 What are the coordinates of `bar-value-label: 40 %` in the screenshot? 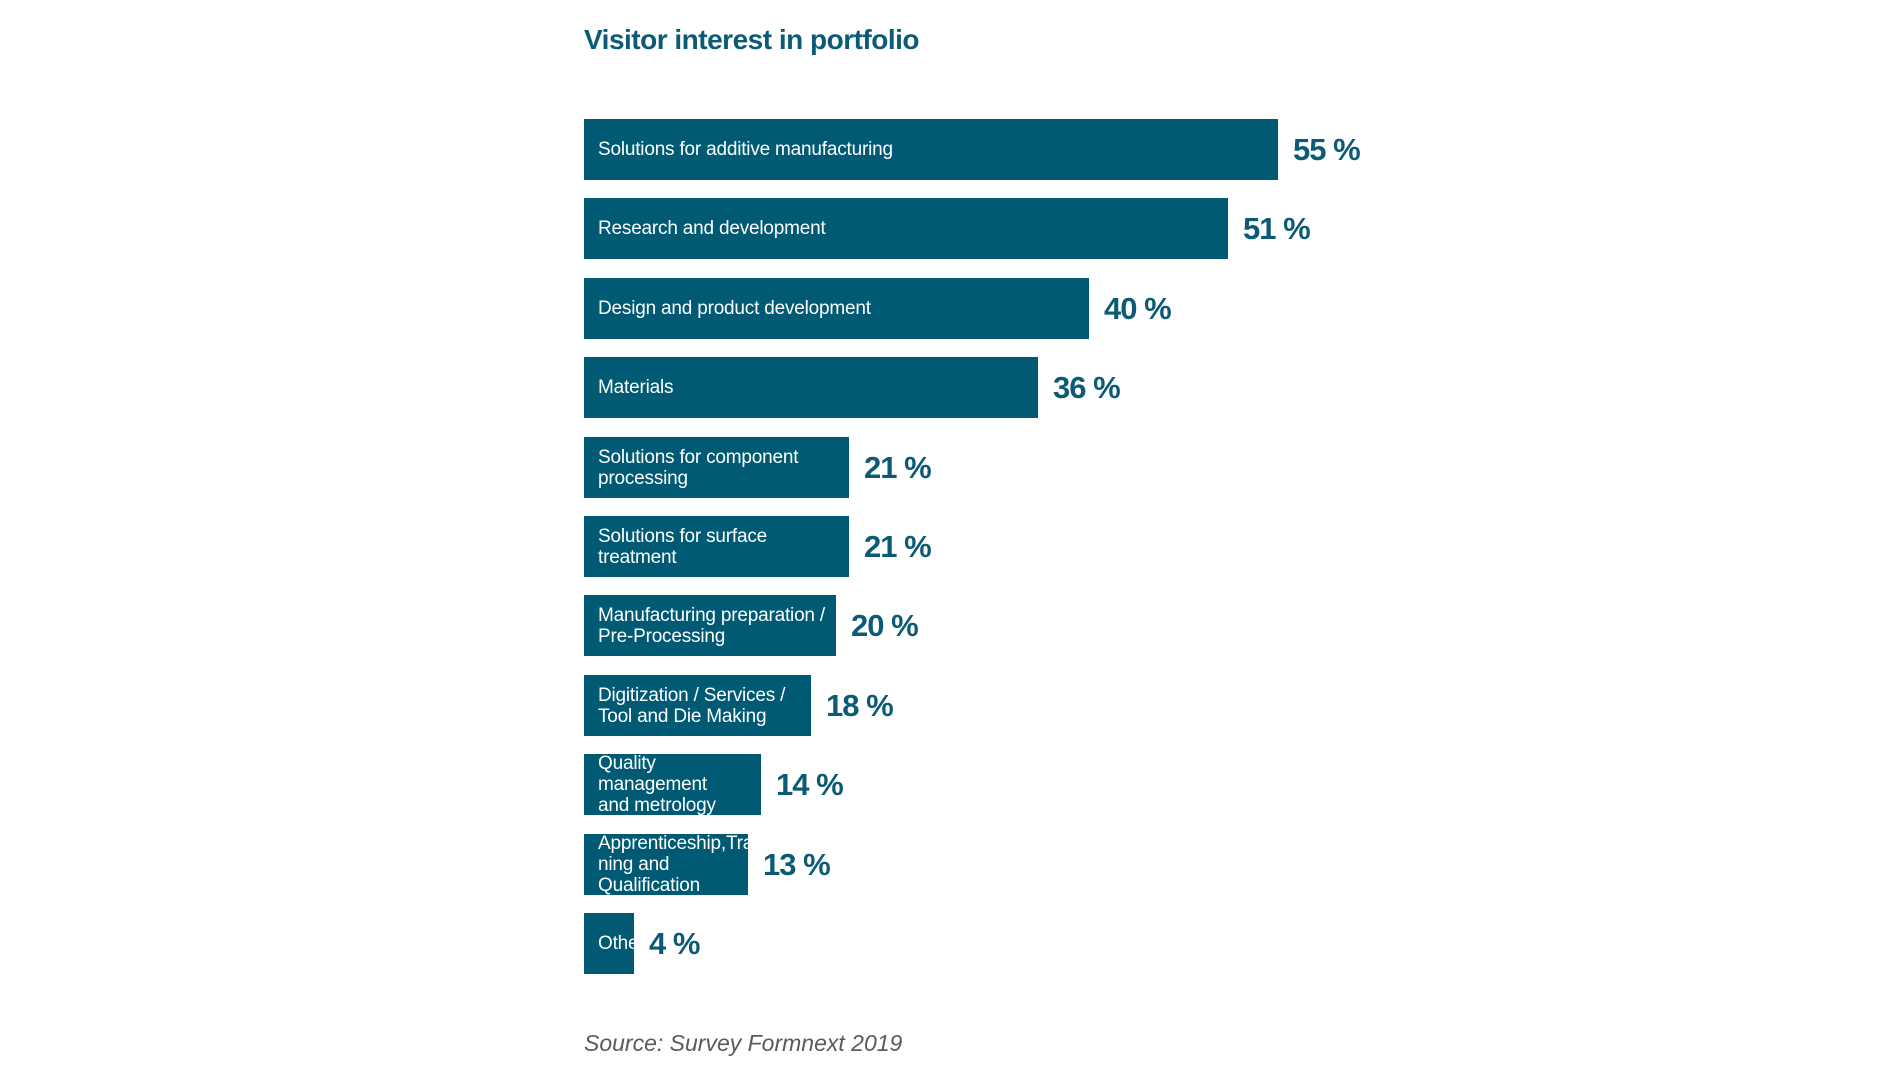 It's located at (1138, 308).